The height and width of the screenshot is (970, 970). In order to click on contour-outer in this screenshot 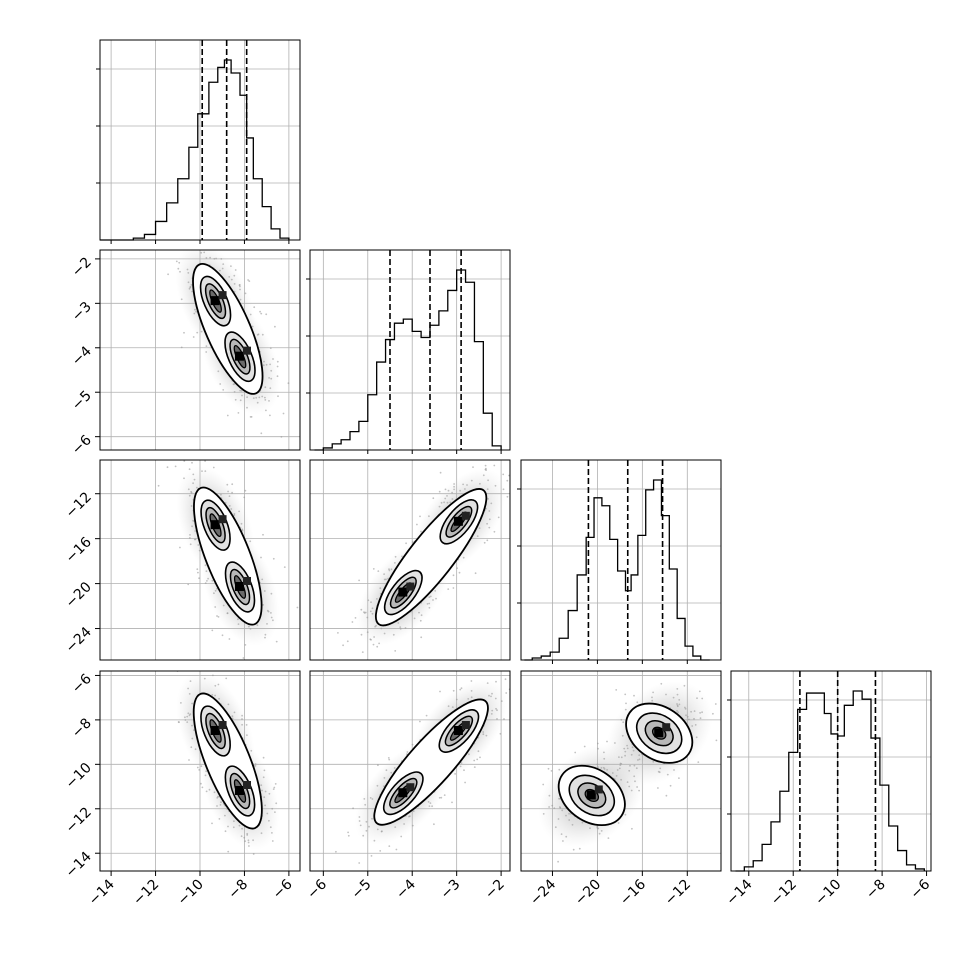, I will do `click(431, 557)`.